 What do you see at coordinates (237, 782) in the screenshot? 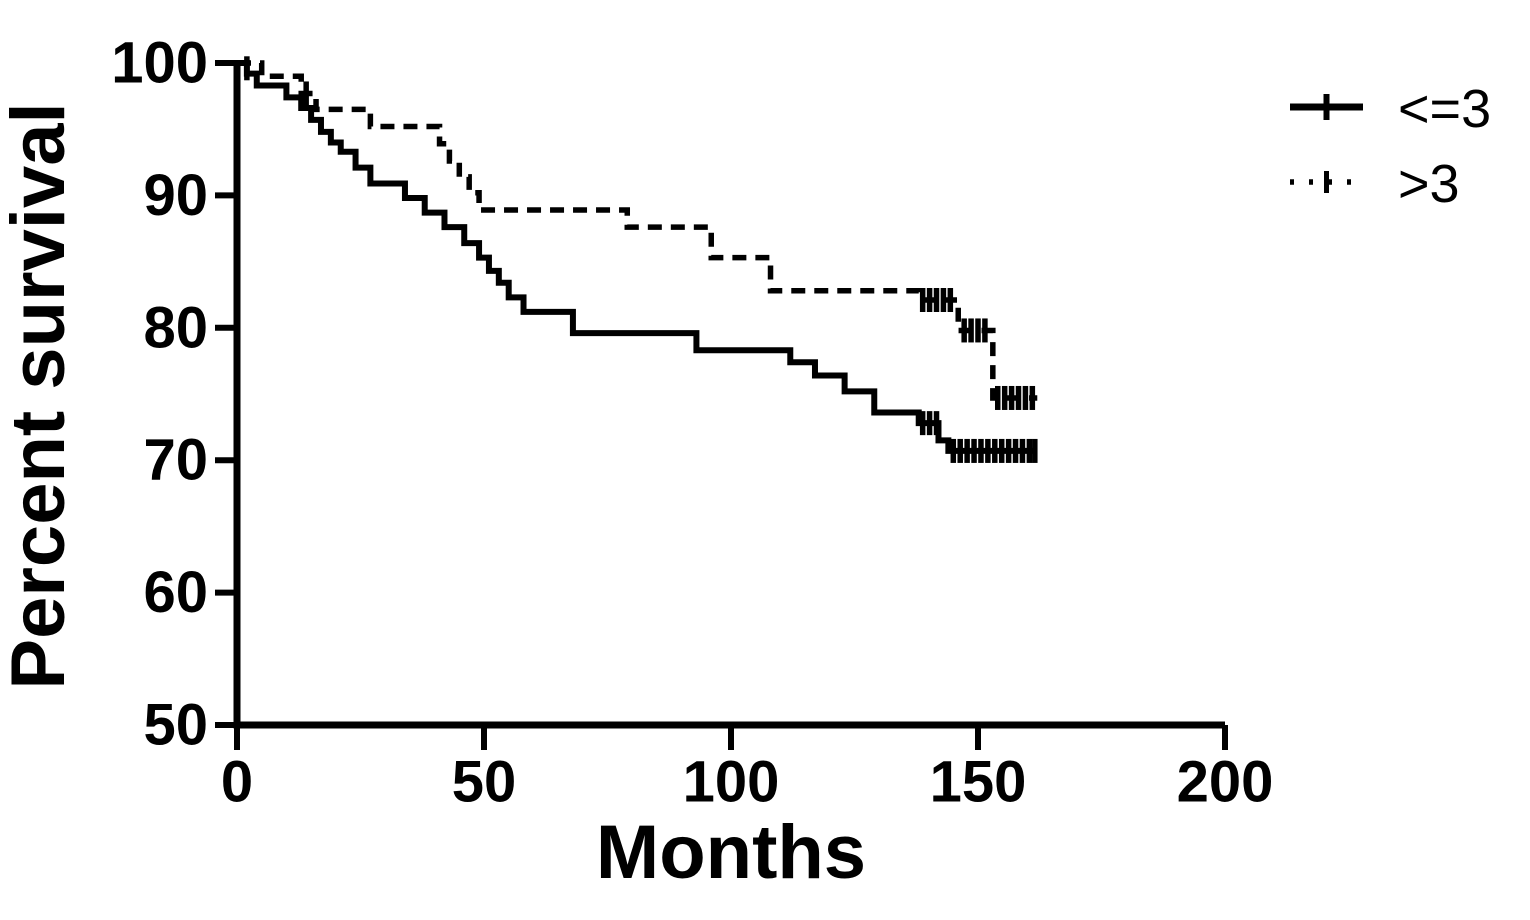
I see `x-tick-label: 0` at bounding box center [237, 782].